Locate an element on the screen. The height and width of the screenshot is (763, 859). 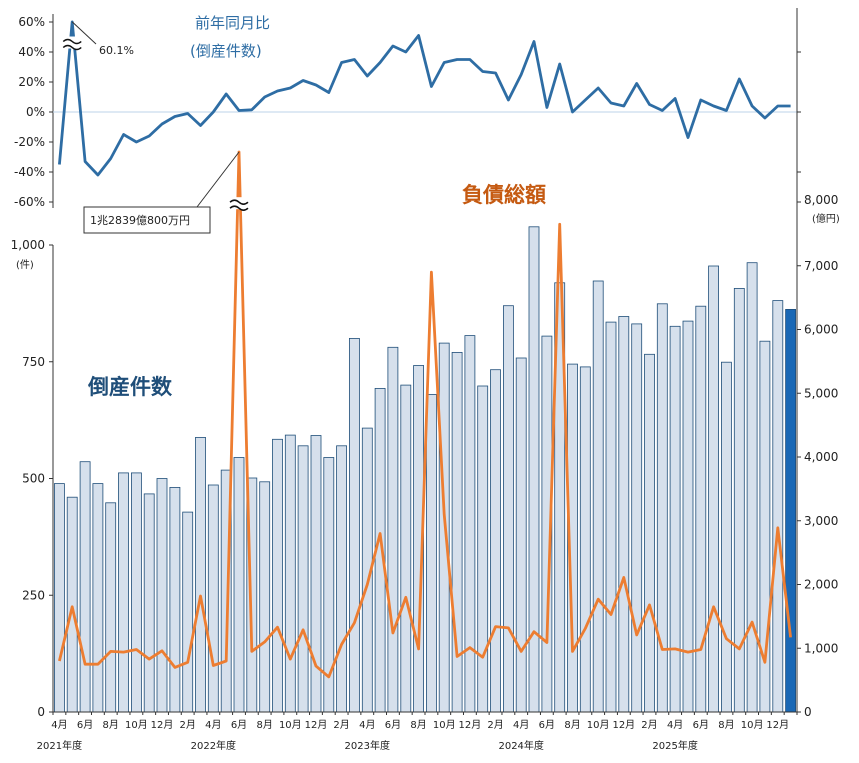
yoy-tick-label: 40% is located at coordinates (31, 52).